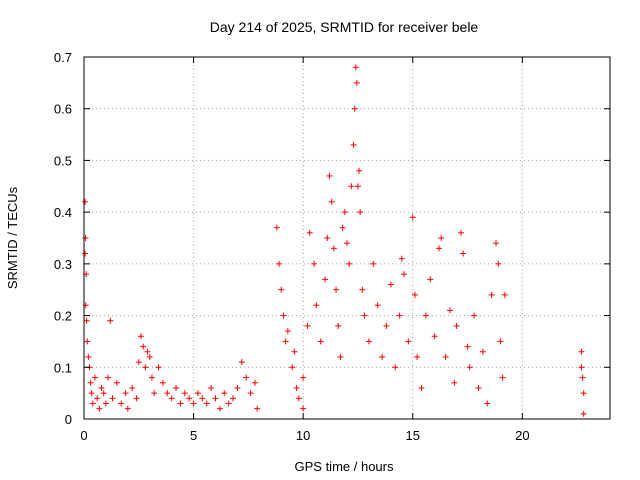 The width and height of the screenshot is (640, 480). Describe the element at coordinates (63, 264) in the screenshot. I see `y-tick-label: 0.3` at that location.